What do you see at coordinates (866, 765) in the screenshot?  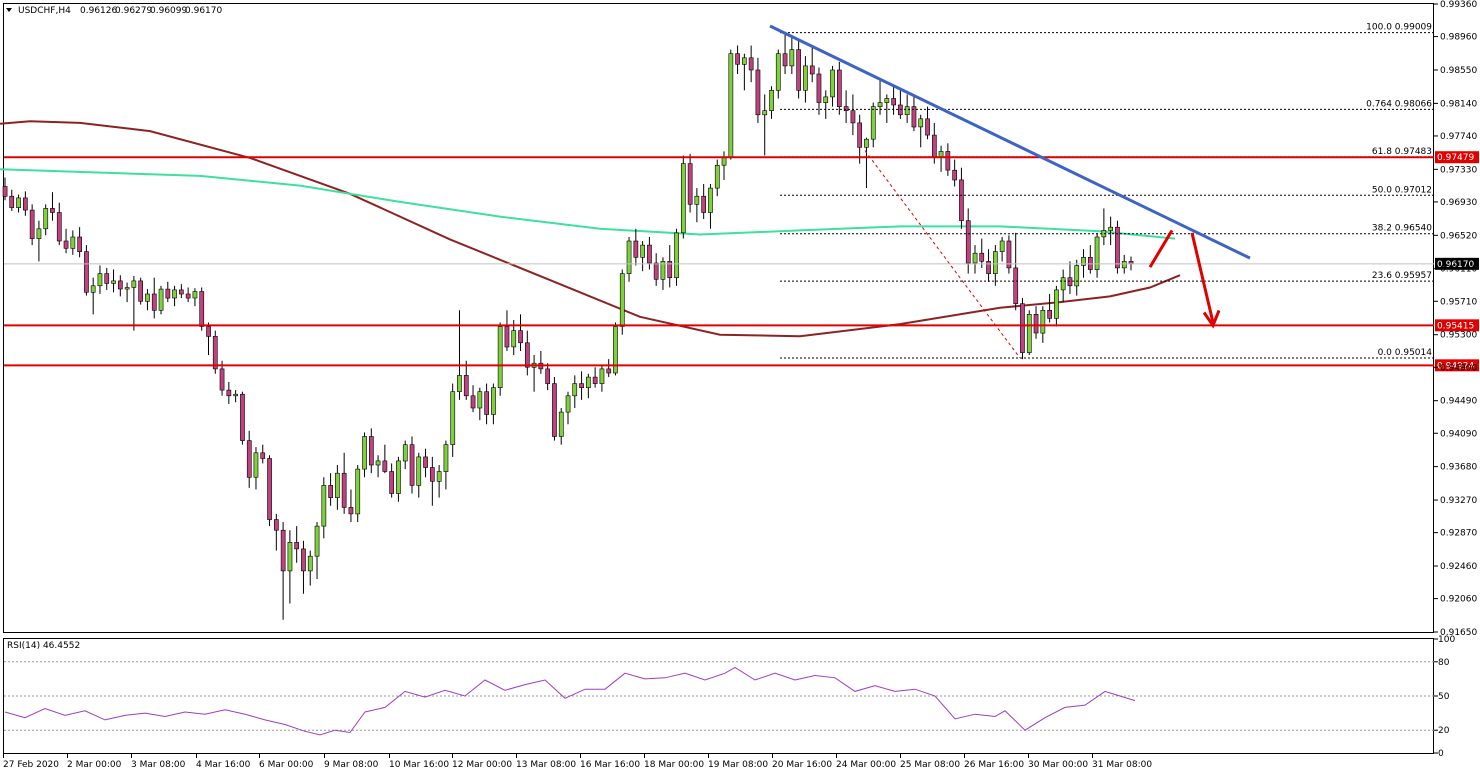 I see `time-tick-label: 24 Mar 00:00` at bounding box center [866, 765].